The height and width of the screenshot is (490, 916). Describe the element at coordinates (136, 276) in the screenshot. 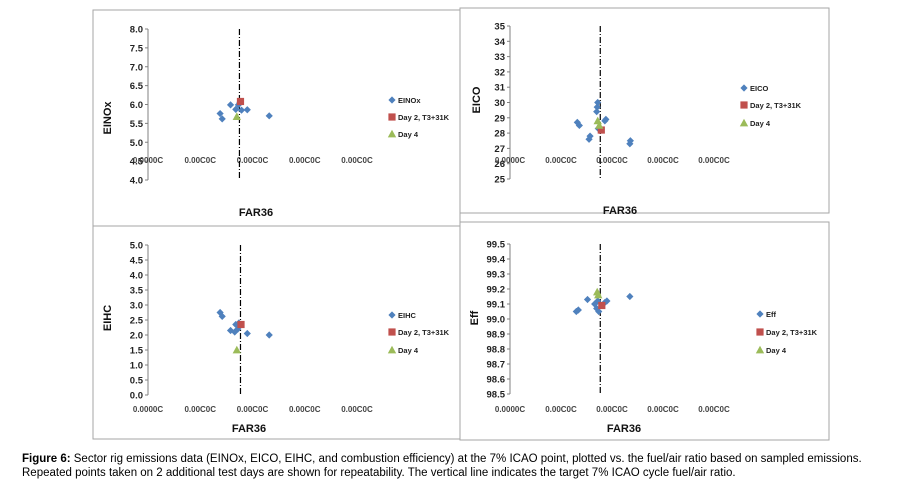

I see `y-tick-label: 4.0` at that location.